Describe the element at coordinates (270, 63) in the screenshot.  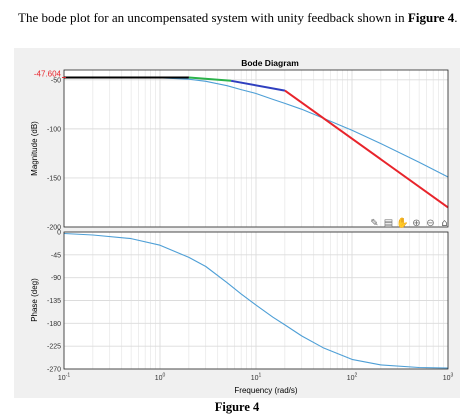
I see `chart-title: Bode Diagram` at that location.